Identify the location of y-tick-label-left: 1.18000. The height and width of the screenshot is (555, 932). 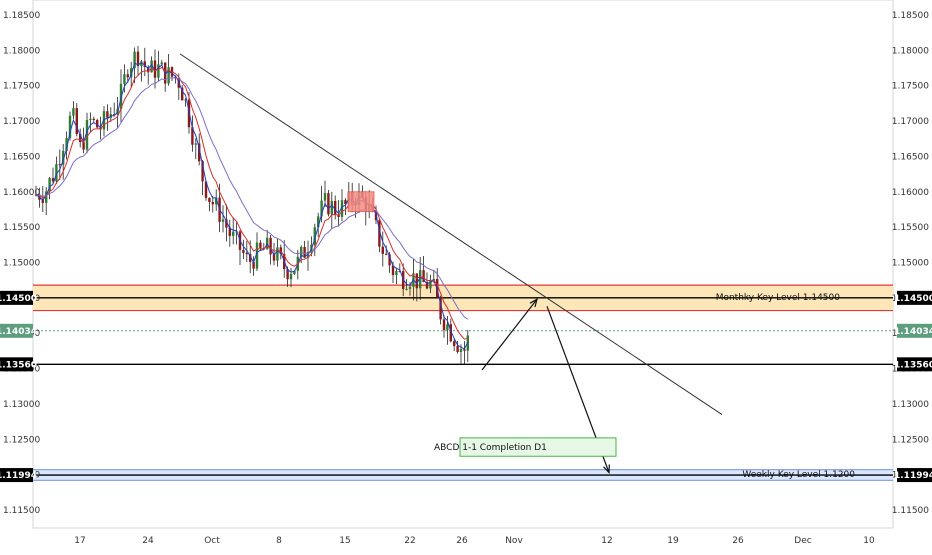
(21, 51).